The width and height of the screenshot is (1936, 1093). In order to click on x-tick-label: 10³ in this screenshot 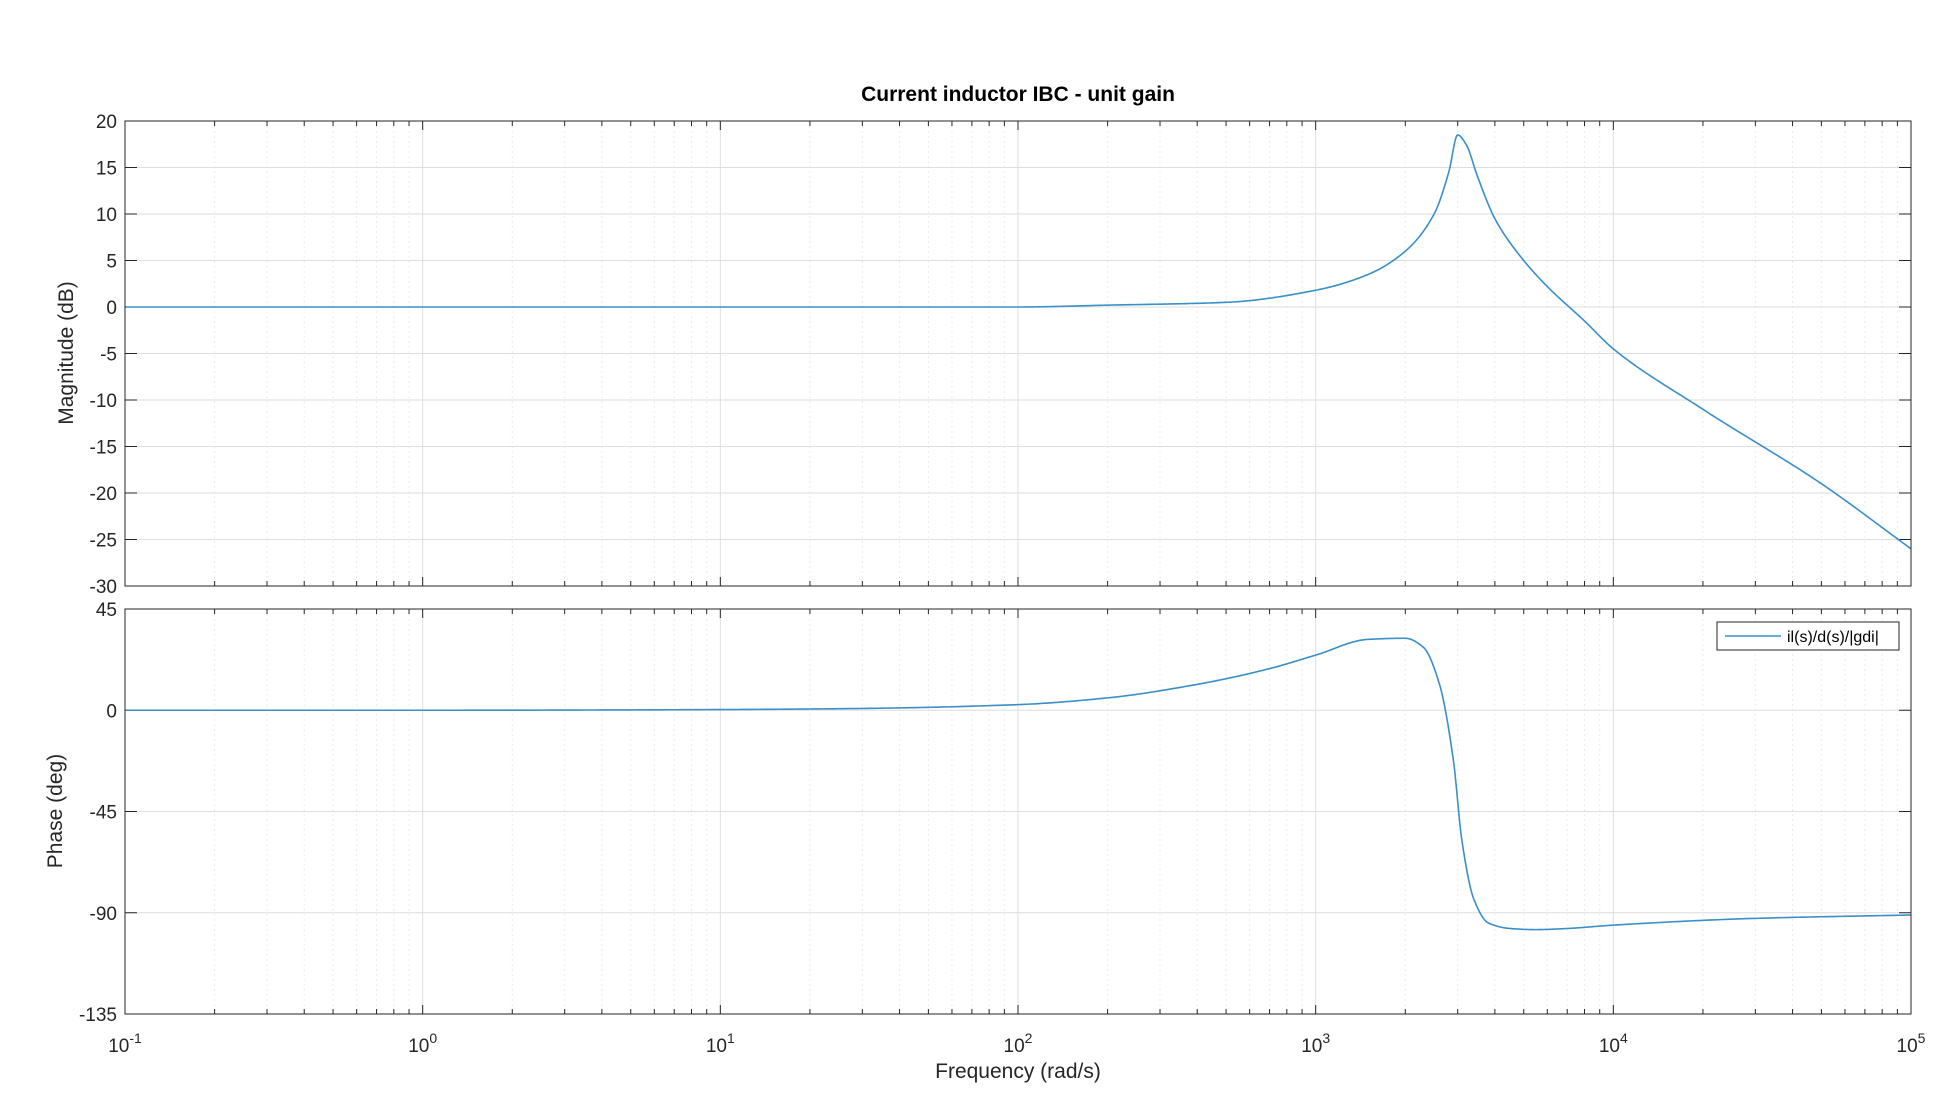, I will do `click(1315, 1043)`.